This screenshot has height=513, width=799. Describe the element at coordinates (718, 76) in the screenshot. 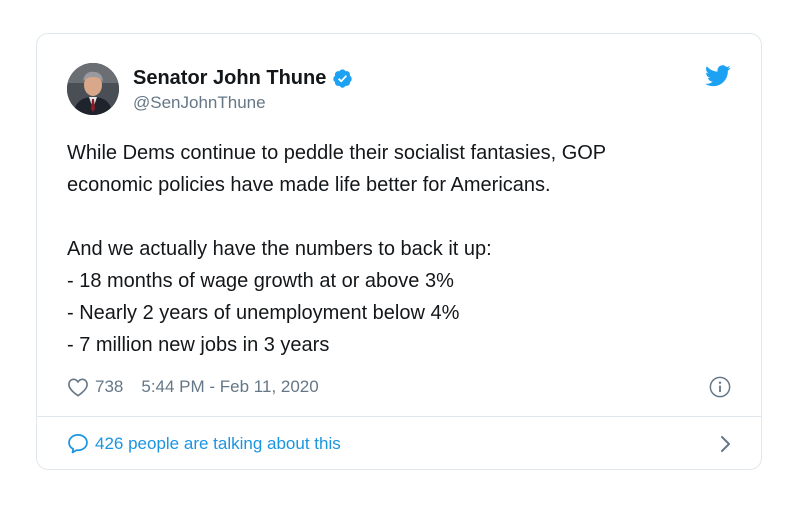

I see `twitter-bird-icon` at that location.